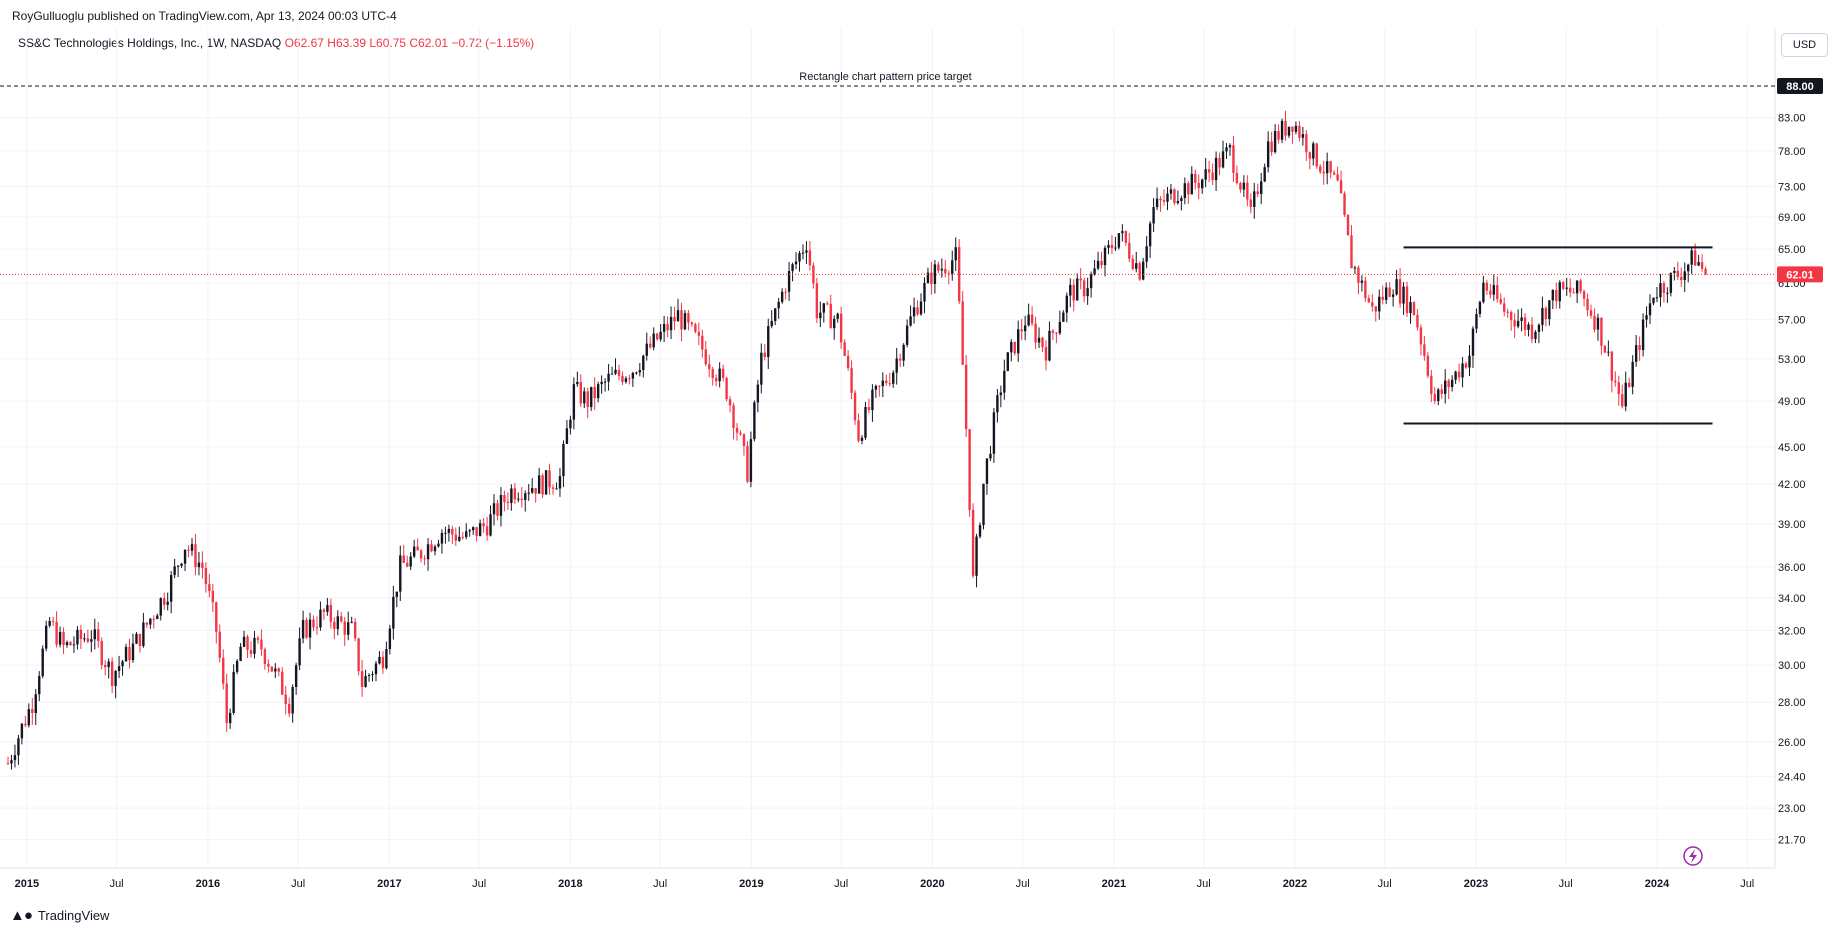 The width and height of the screenshot is (1835, 931). What do you see at coordinates (59, 915) in the screenshot?
I see `tradingview-logo: ▲● TradingView` at bounding box center [59, 915].